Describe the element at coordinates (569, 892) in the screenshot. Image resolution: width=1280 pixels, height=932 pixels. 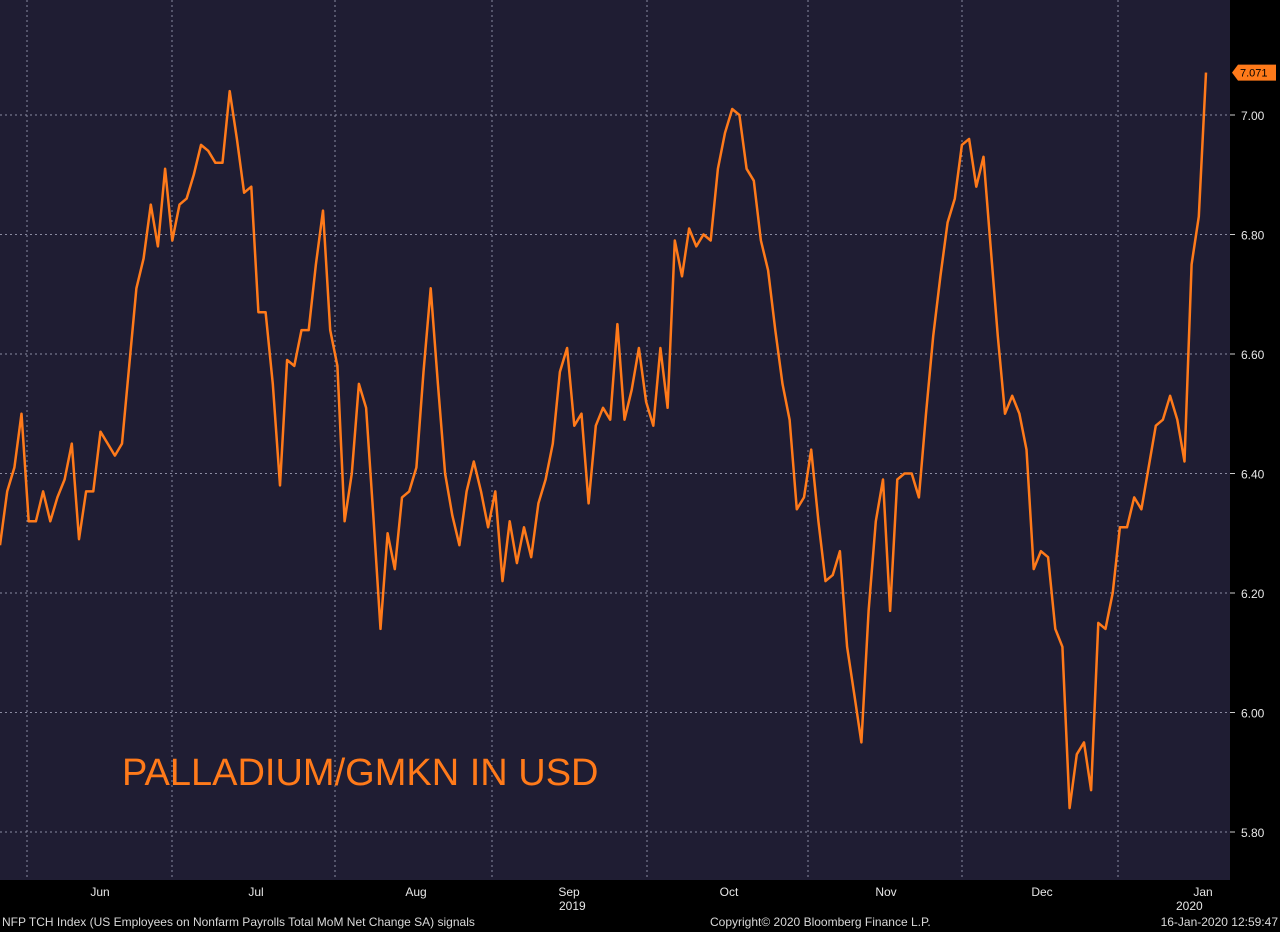
I see `x-tick-label: Sep` at that location.